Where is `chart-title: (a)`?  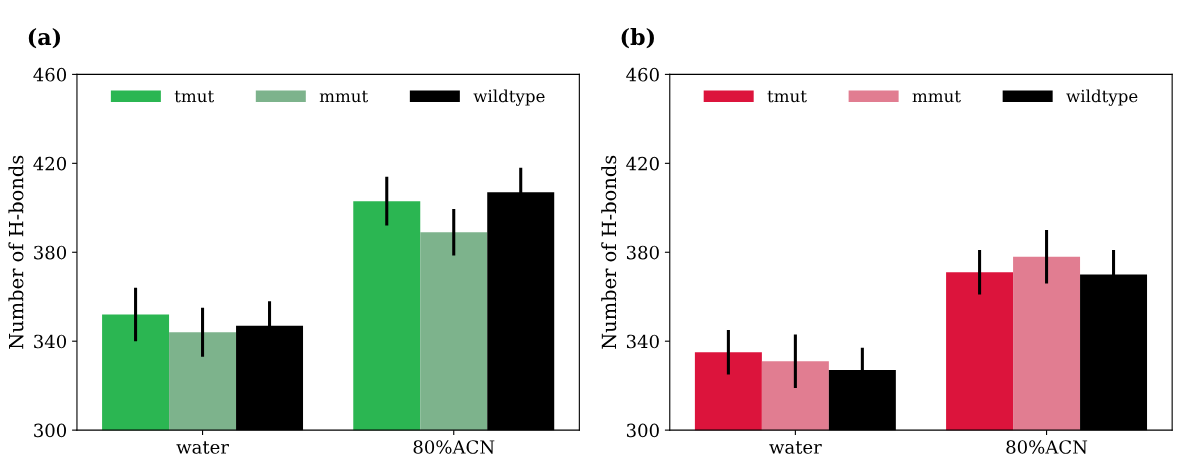 chart-title: (a) is located at coordinates (44, 38).